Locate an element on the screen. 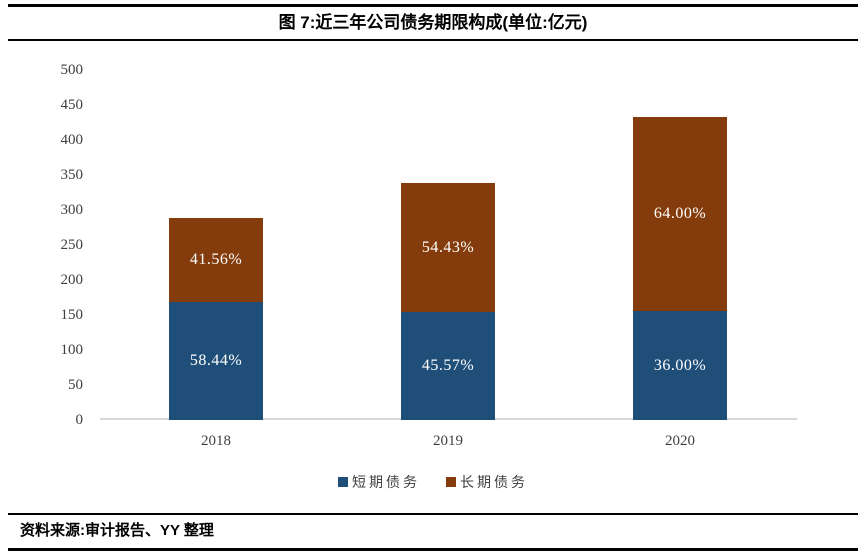 The width and height of the screenshot is (866, 557). bar-segment-short-term: 58.44% is located at coordinates (216, 361).